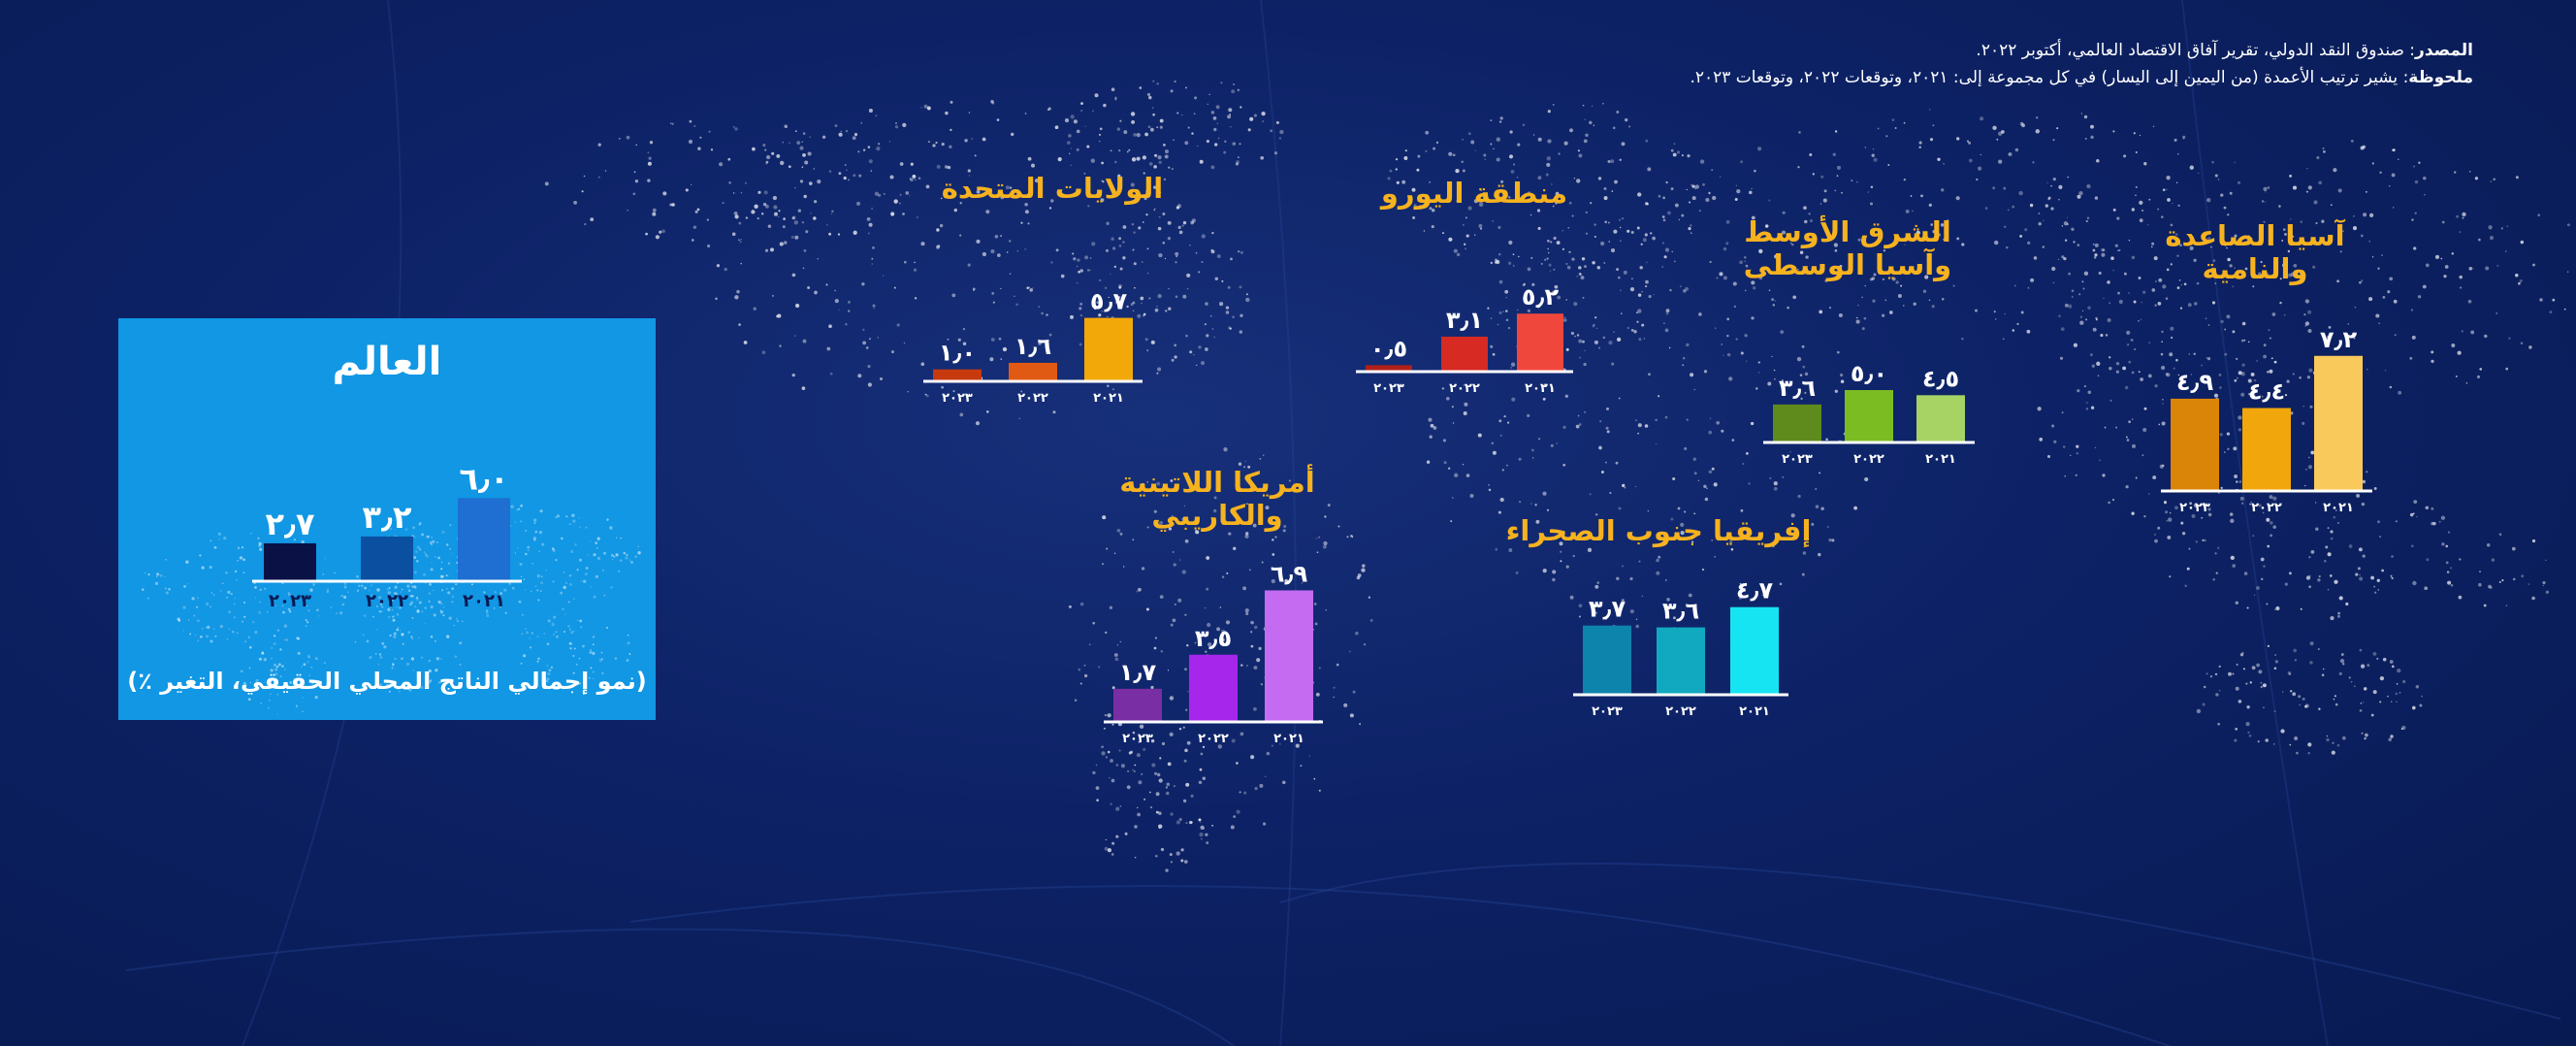 The height and width of the screenshot is (1046, 2576). Describe the element at coordinates (2255, 252) in the screenshot. I see `emerging-asia-title: آسيا الصاعدة والنامية` at that location.